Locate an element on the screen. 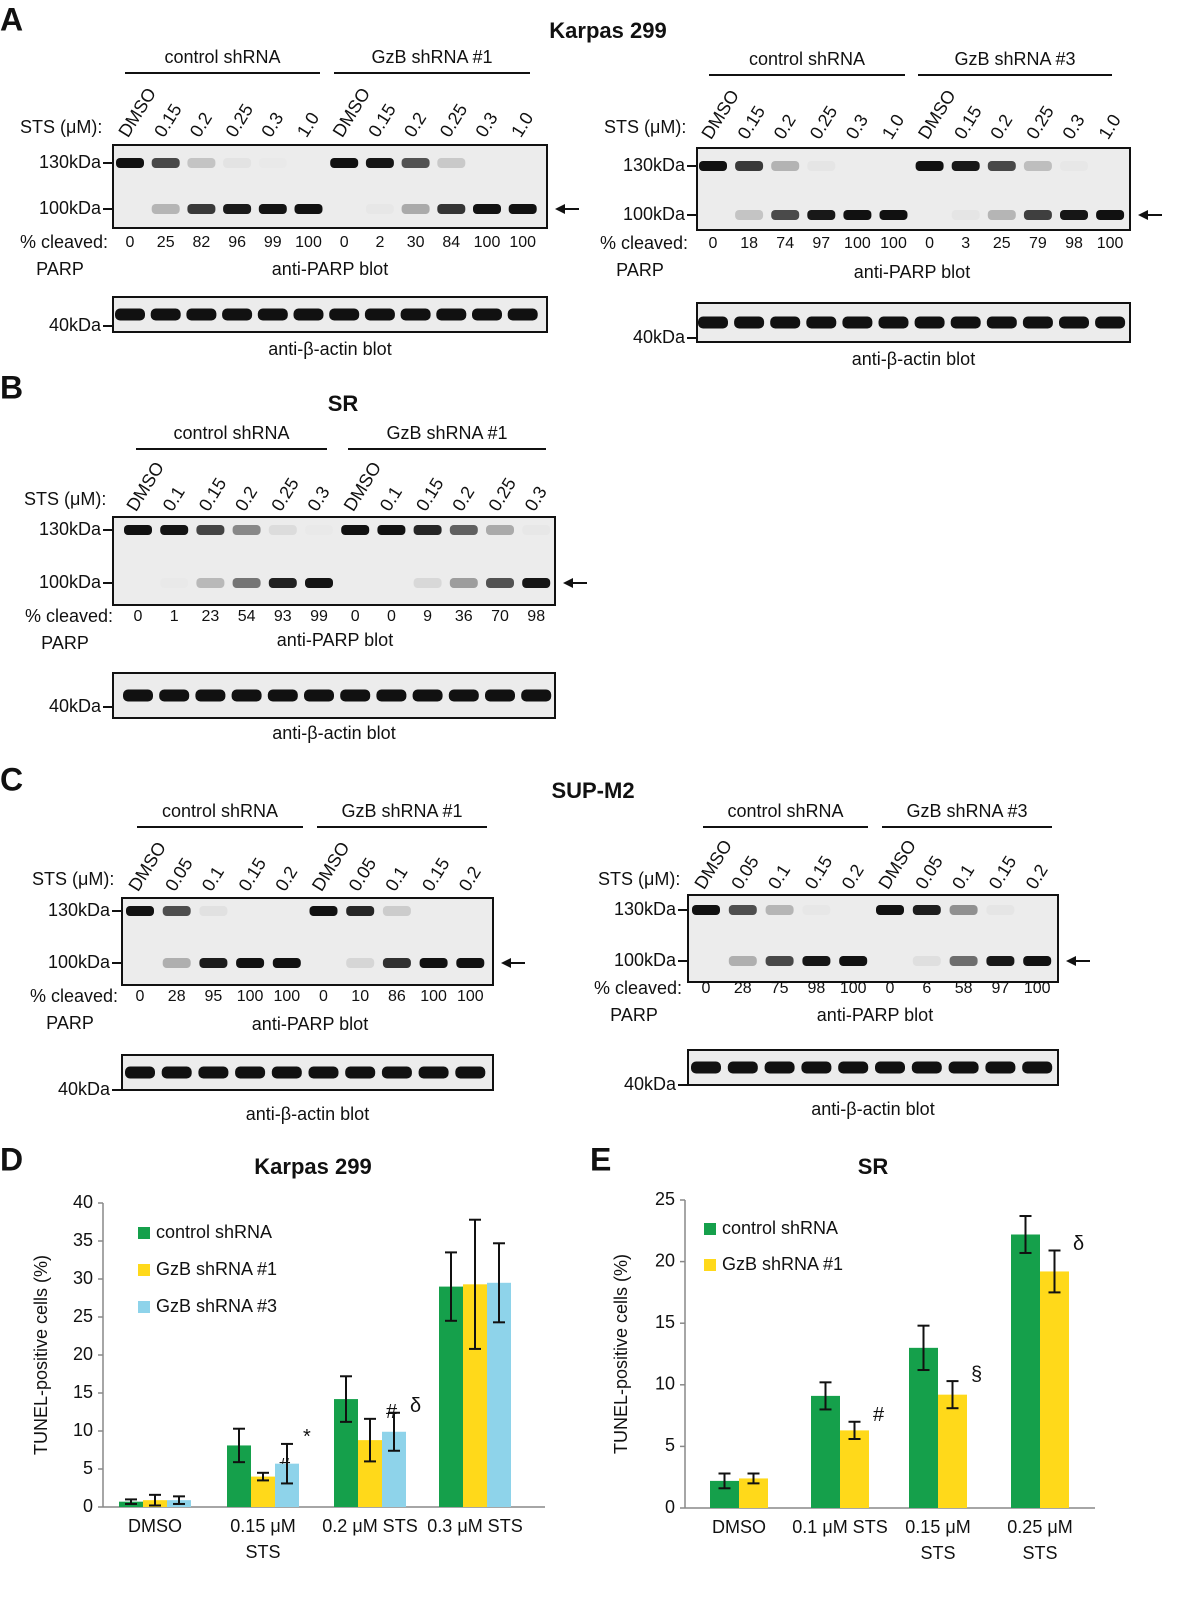  lane-label: 1.0 is located at coordinates (522, 125).